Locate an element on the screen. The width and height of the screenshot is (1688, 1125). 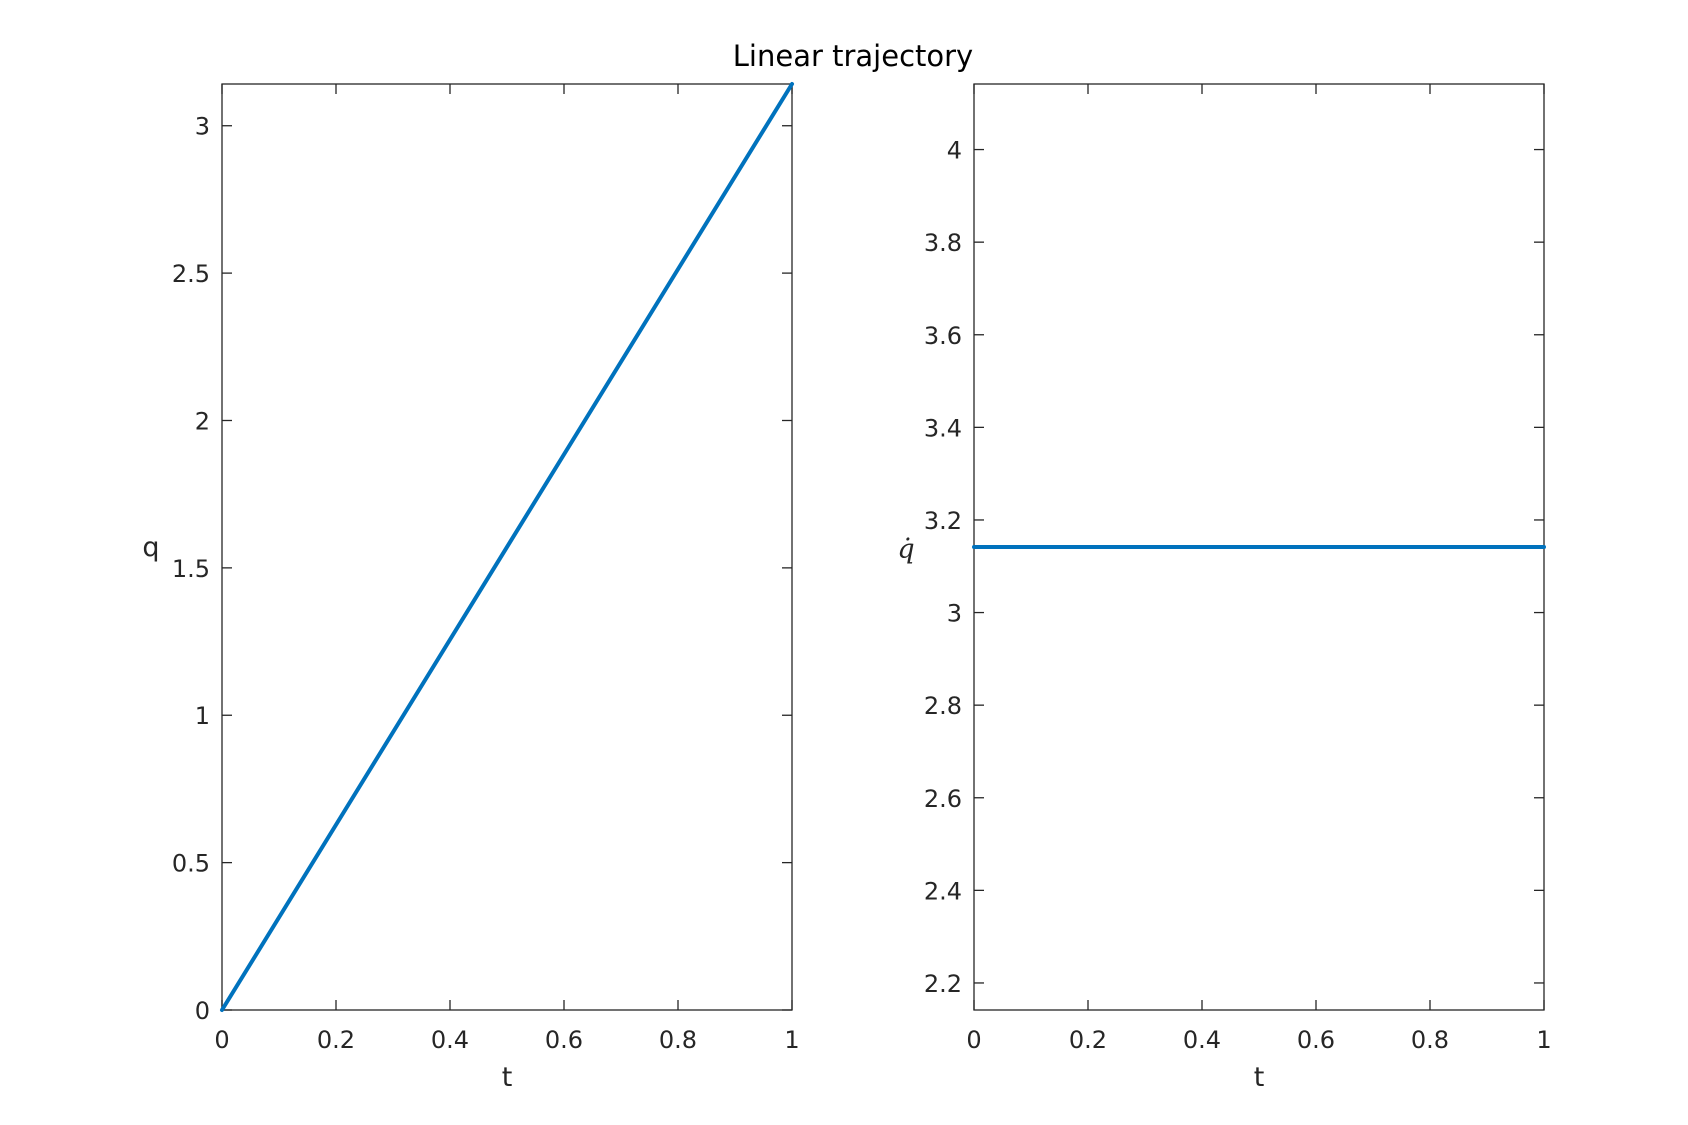
velocity-plot-xlabel: t is located at coordinates (1259, 1077).